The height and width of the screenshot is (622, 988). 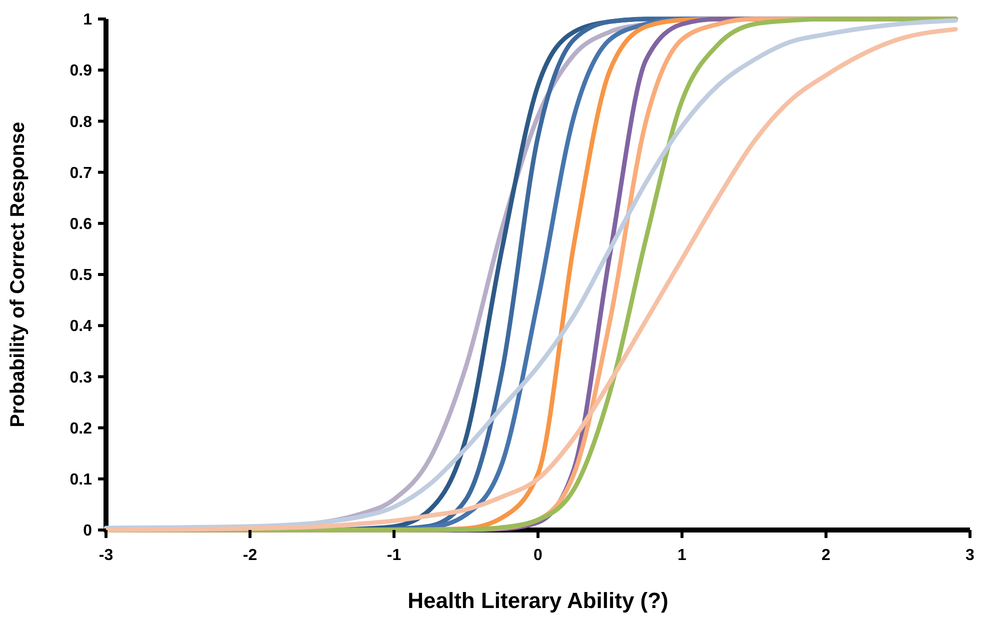 I want to click on x-tick-label: 0, so click(x=538, y=555).